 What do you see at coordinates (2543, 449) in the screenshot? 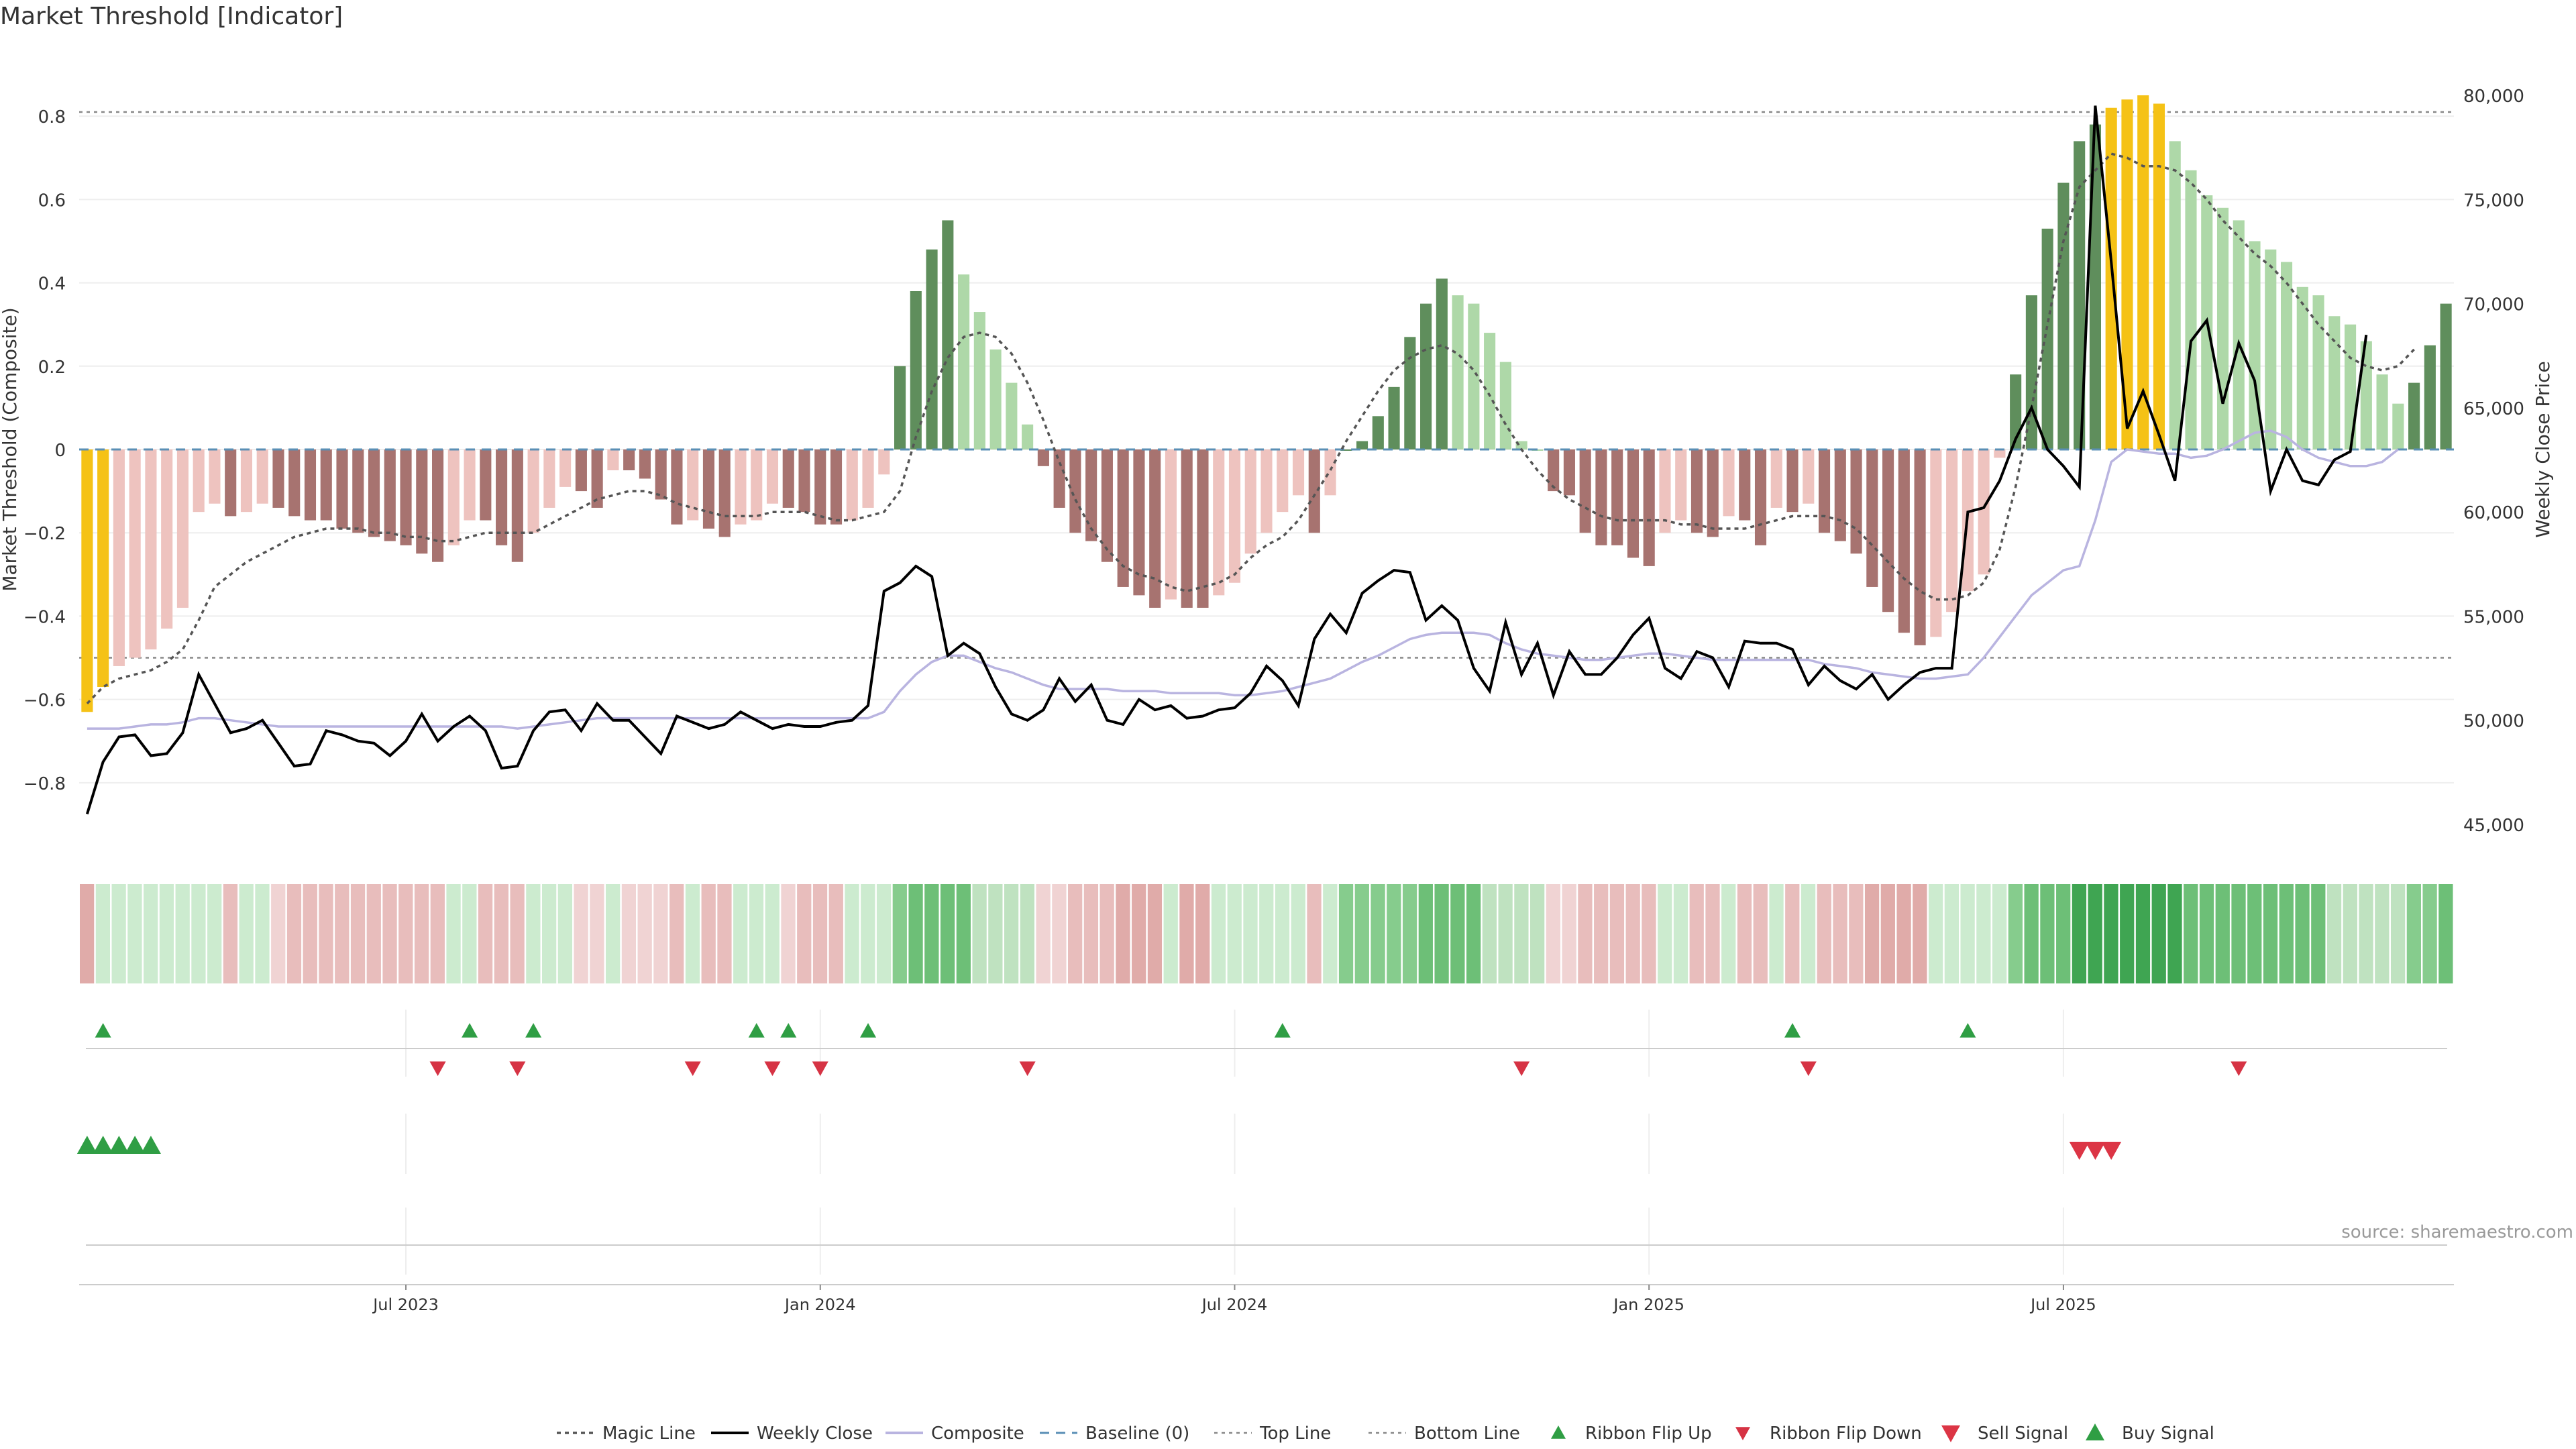
I see `y-right-axis-label: Weekly Close Price` at bounding box center [2543, 449].